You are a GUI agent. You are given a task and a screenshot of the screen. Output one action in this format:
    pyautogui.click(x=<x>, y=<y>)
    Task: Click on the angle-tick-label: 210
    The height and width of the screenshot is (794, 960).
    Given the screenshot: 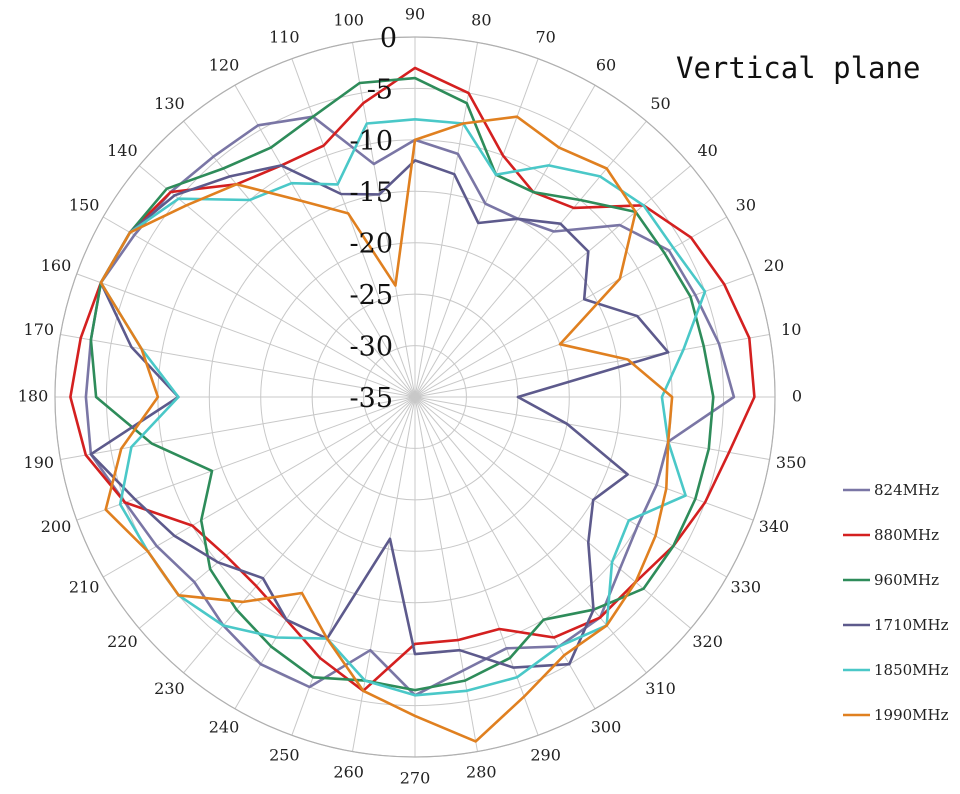 What is the action you would take?
    pyautogui.click(x=84, y=587)
    